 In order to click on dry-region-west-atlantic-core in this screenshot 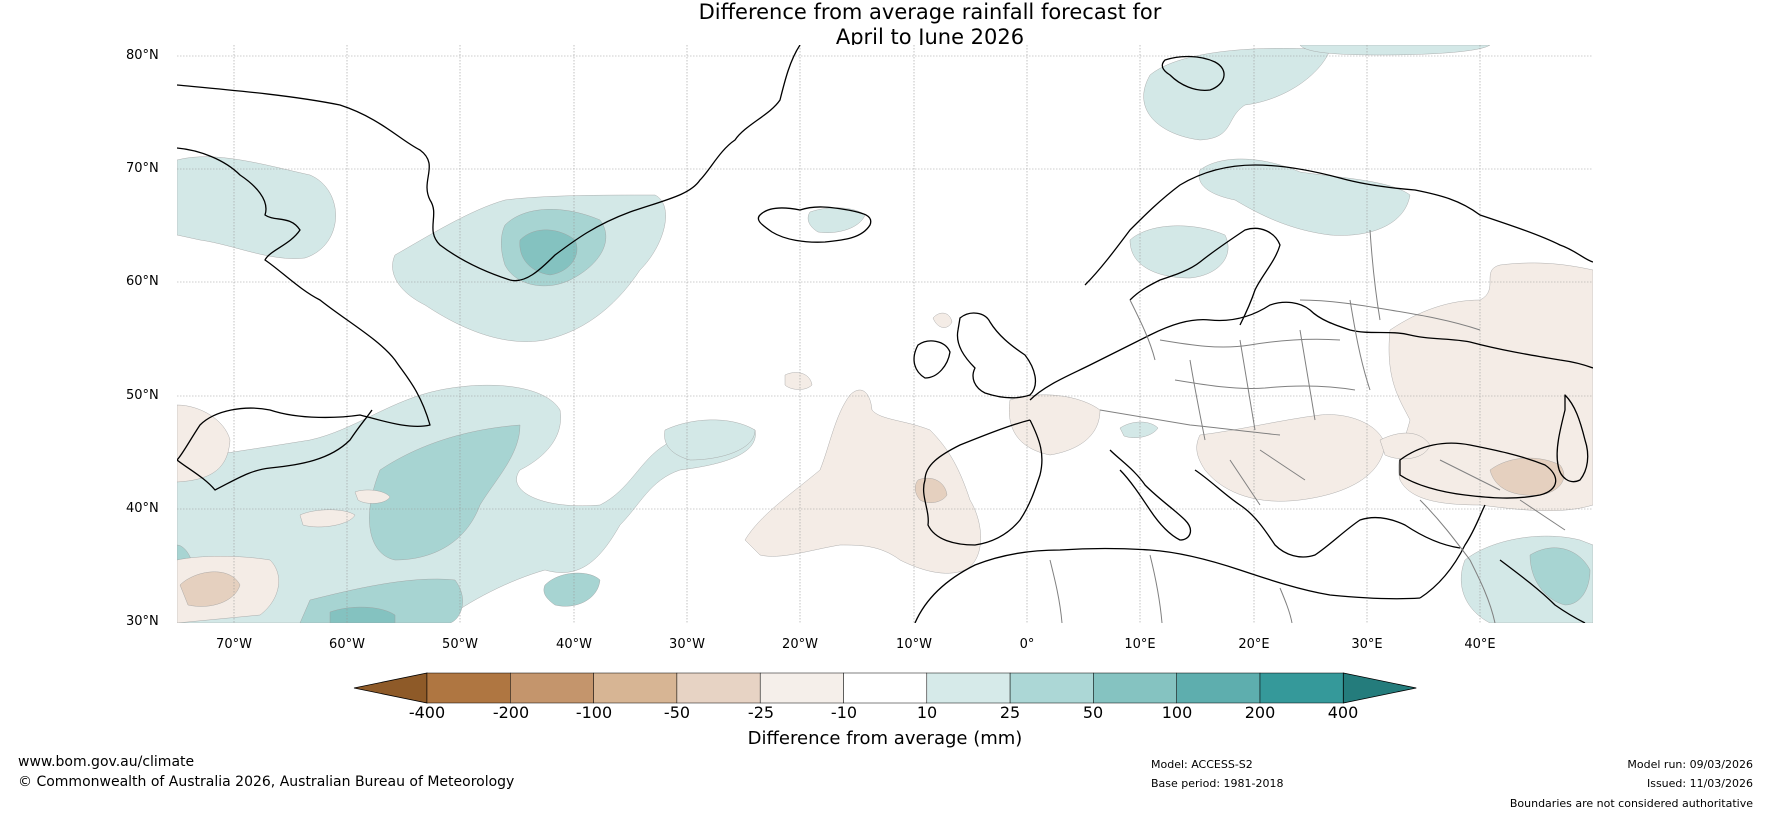, I will do `click(210, 589)`.